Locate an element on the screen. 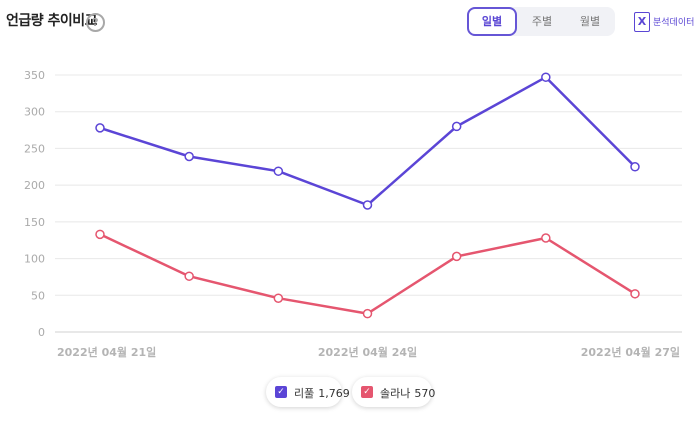 This screenshot has width=700, height=424. x-tick-label: 2022년 04월 21일 is located at coordinates (106, 352).